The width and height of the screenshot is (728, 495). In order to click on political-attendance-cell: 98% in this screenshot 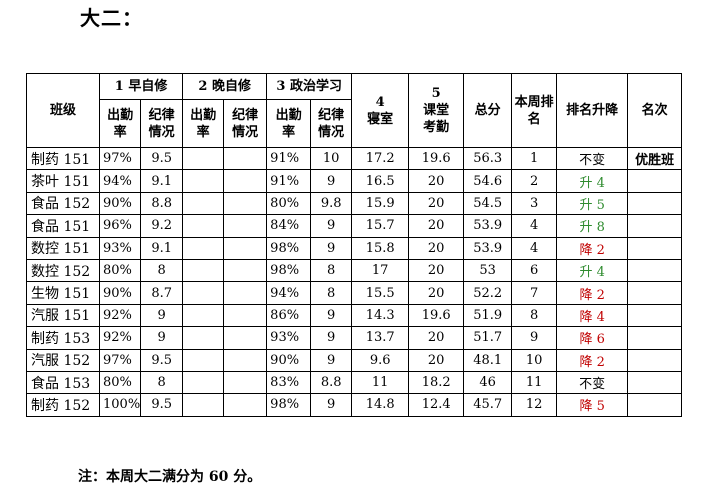, I will do `click(289, 405)`.